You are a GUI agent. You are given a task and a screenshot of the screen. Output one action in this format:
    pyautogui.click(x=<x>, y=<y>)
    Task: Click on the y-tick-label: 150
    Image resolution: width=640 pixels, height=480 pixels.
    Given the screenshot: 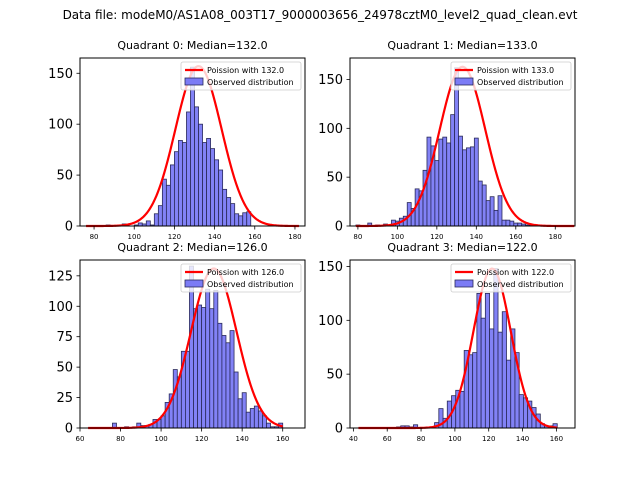 What is the action you would take?
    pyautogui.click(x=60, y=74)
    